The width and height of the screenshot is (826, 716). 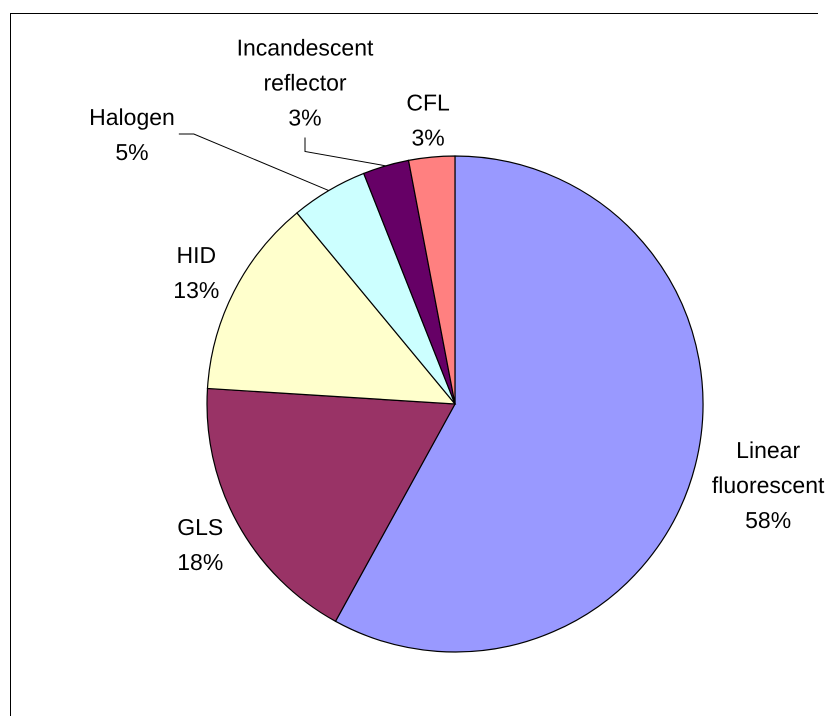 What do you see at coordinates (768, 519) in the screenshot?
I see `data-label: 58%` at bounding box center [768, 519].